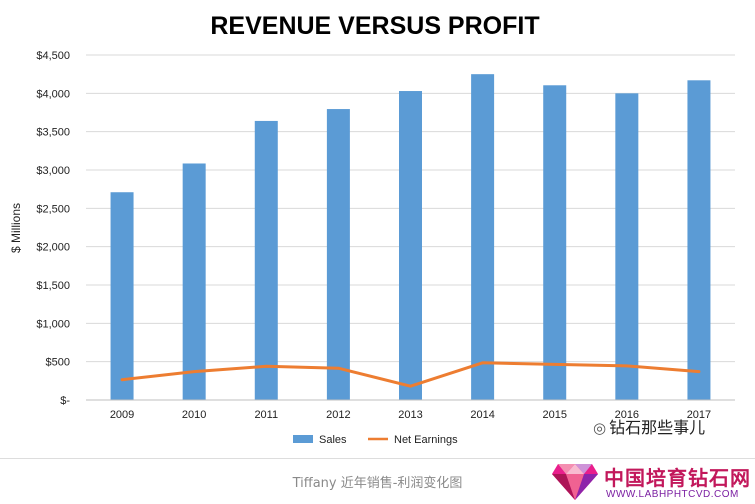 The height and width of the screenshot is (504, 755). Describe the element at coordinates (333, 440) in the screenshot. I see `legend-label-sales: Sales` at that location.